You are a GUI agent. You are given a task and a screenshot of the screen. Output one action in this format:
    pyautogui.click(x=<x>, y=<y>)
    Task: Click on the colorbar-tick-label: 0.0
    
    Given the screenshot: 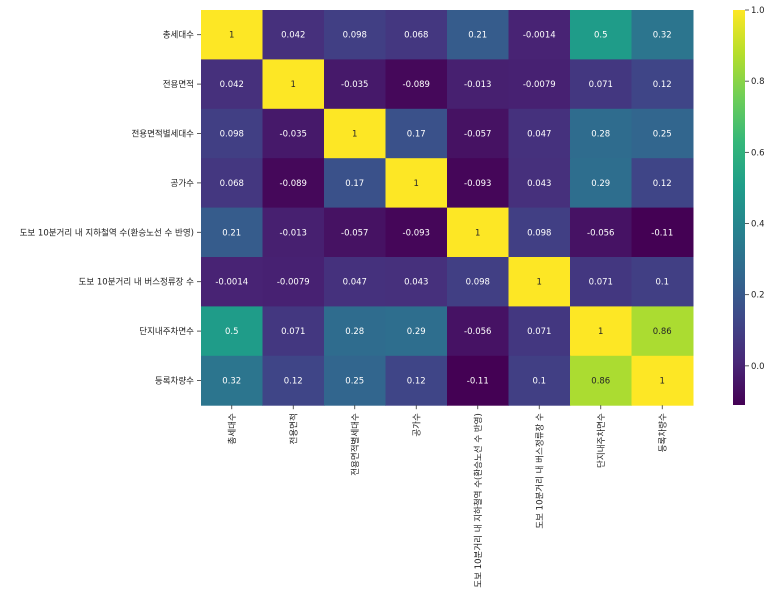 What is the action you would take?
    pyautogui.click(x=758, y=367)
    